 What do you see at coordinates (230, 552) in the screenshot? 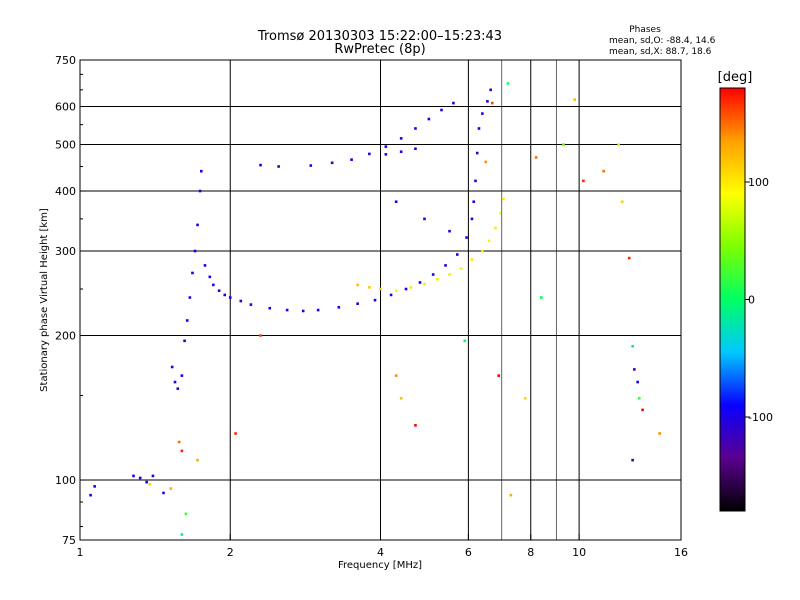
I see `x-tick-label: 2` at bounding box center [230, 552].